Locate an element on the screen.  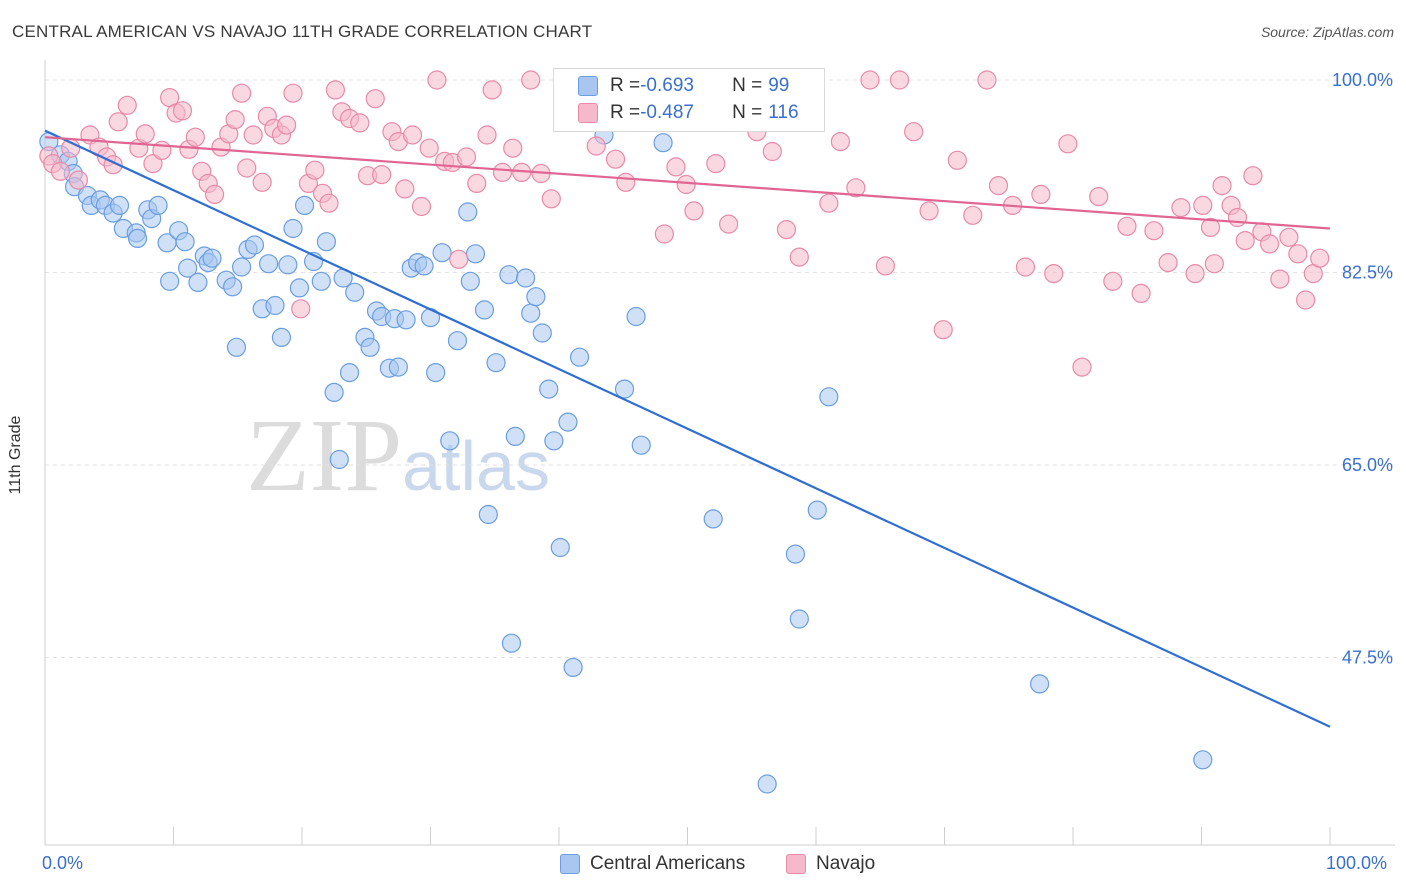
stats-row-navajo: R = -0.487 N = 116 is located at coordinates (688, 113).